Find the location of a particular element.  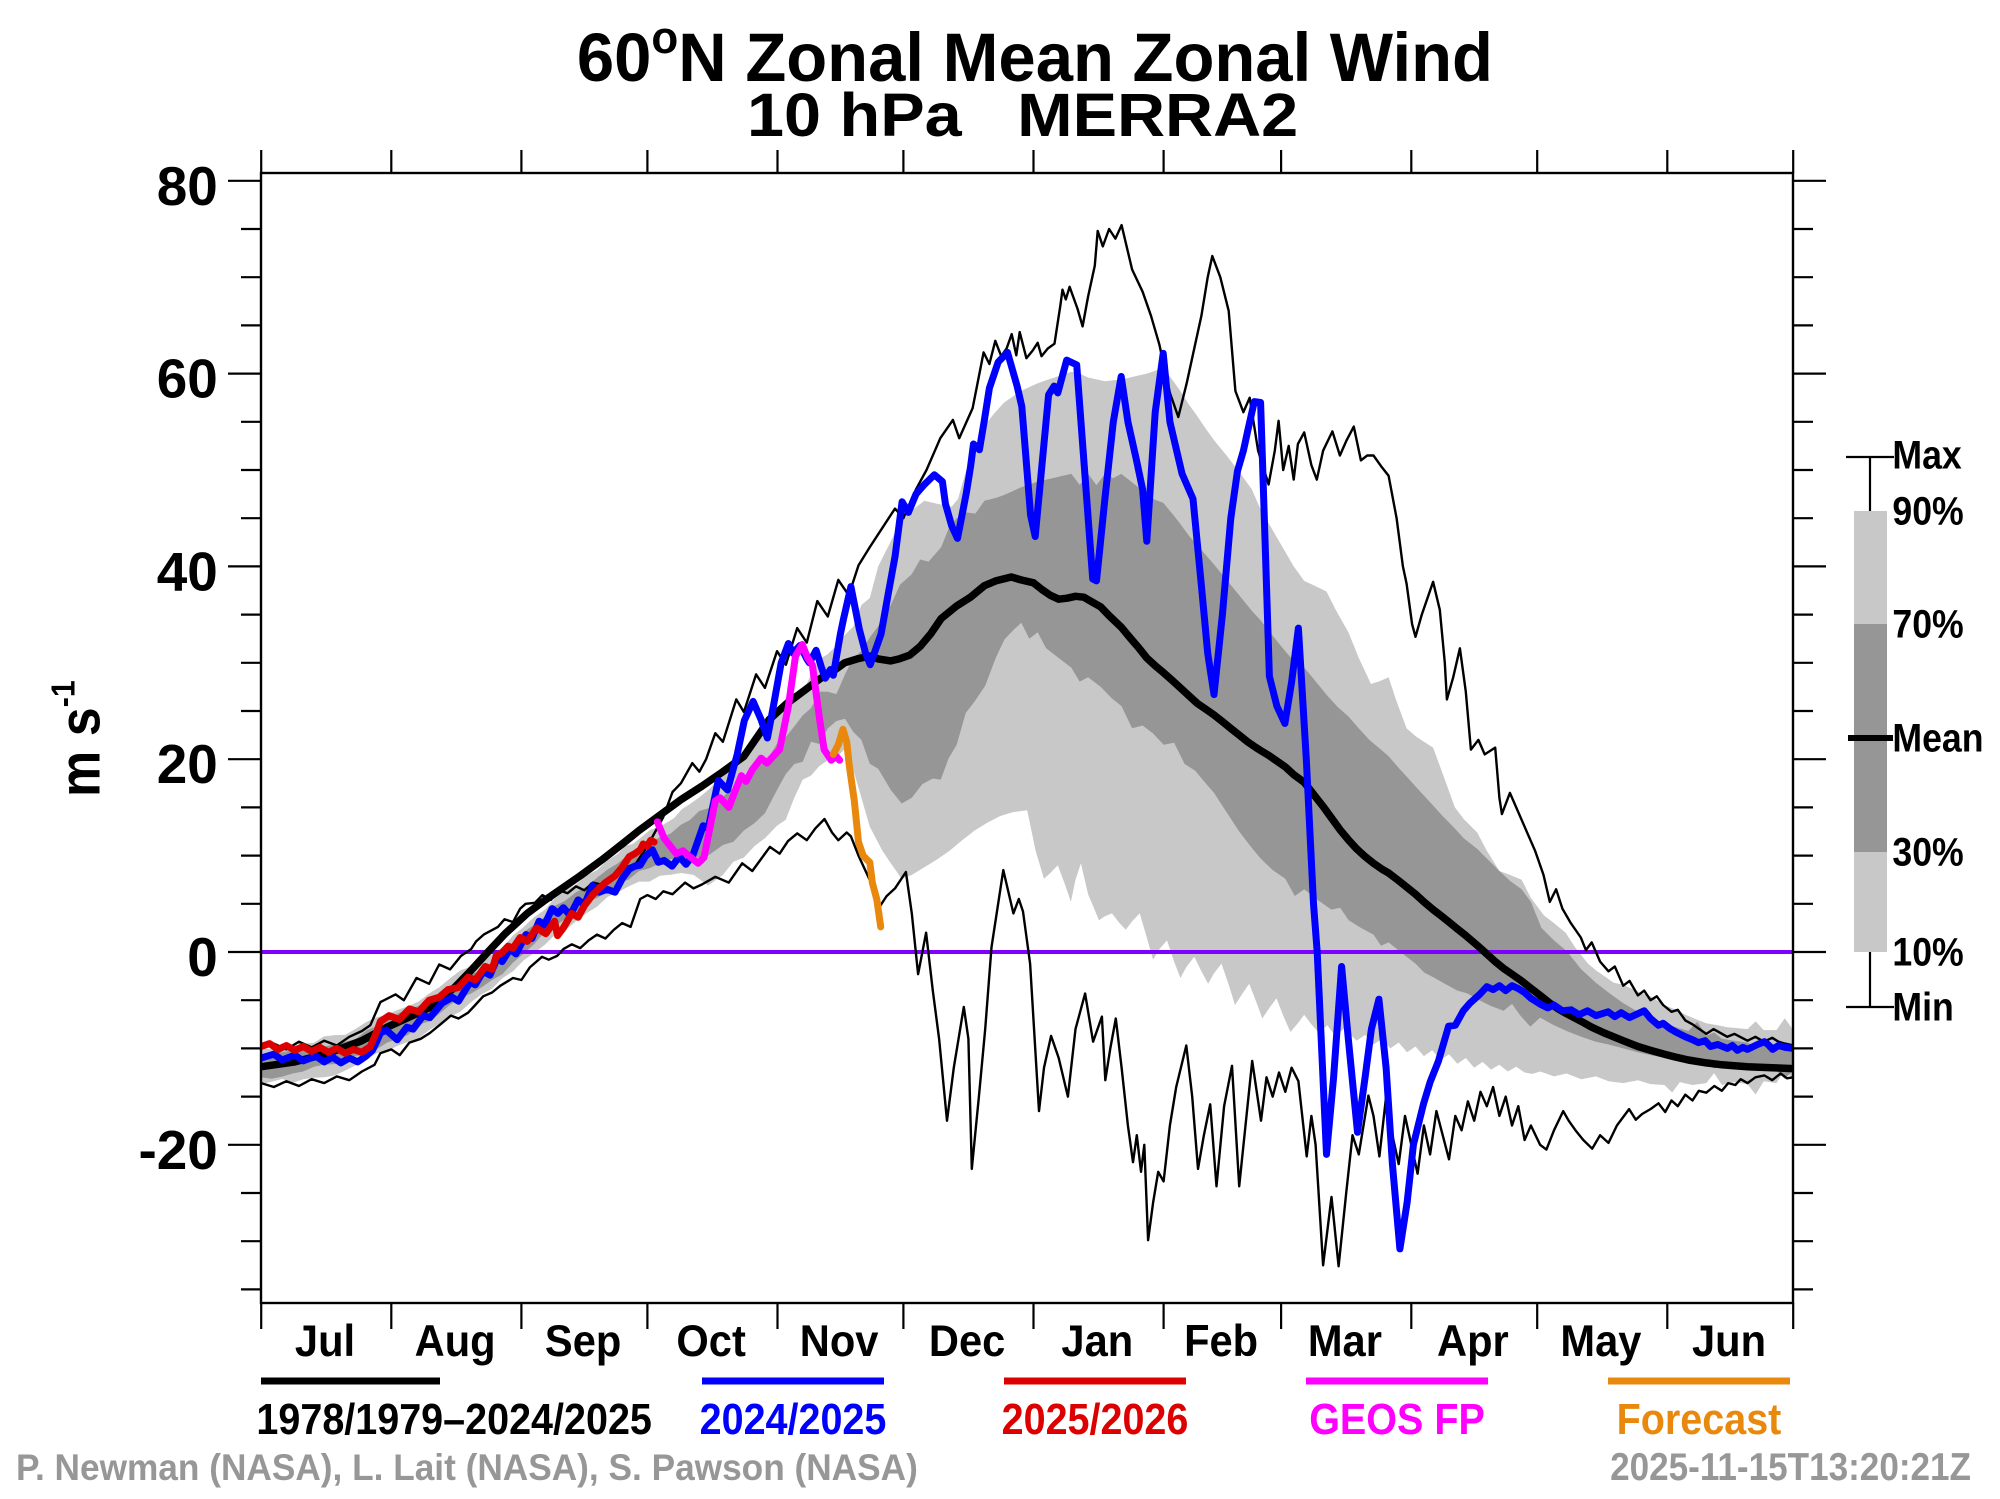

svg-text: Nov is located at coordinates (839, 1342).